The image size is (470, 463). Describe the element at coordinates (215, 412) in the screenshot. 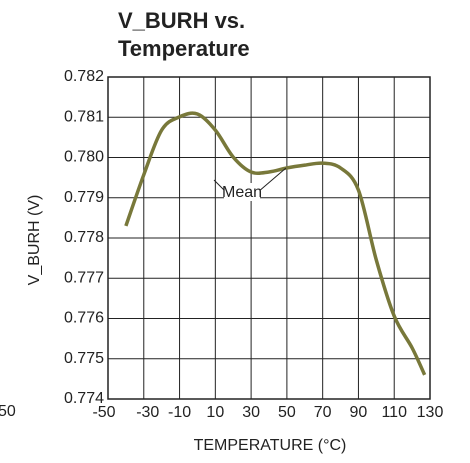

I see `x-tick-label: 10` at that location.